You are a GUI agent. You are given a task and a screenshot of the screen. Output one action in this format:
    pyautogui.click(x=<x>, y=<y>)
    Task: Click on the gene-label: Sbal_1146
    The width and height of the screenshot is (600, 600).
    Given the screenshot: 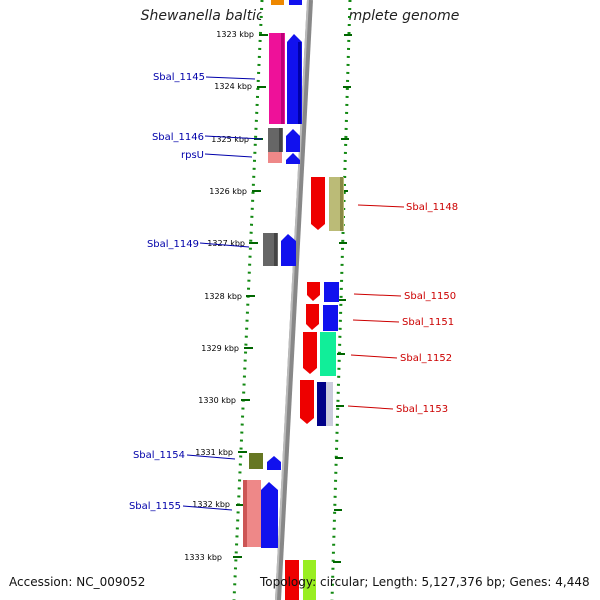 What is the action you would take?
    pyautogui.click(x=178, y=137)
    